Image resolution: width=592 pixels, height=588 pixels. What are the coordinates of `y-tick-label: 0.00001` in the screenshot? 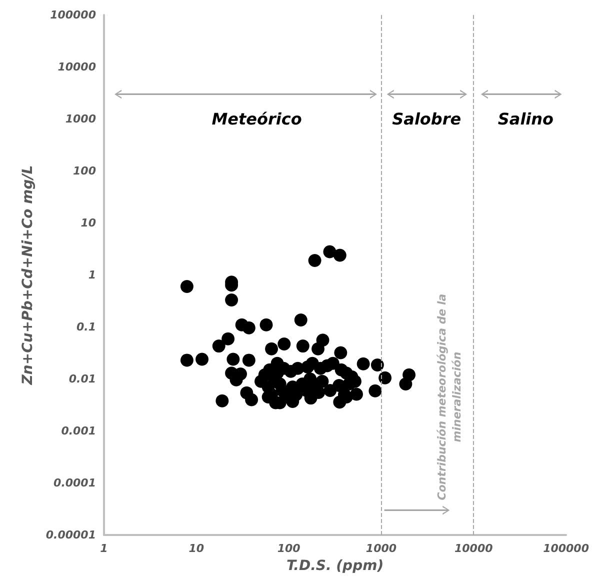 It's located at (71, 535).